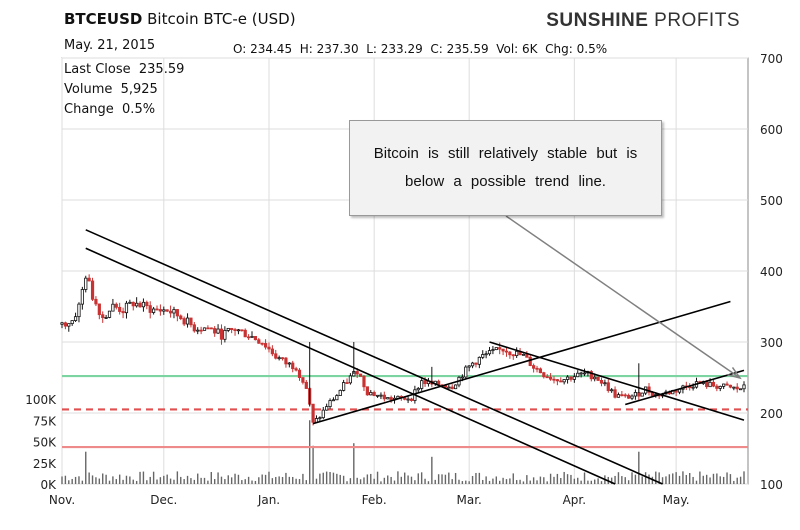 Image resolution: width=800 pixels, height=530 pixels. Describe the element at coordinates (45, 421) in the screenshot. I see `volume-tick-label: 75K` at that location.